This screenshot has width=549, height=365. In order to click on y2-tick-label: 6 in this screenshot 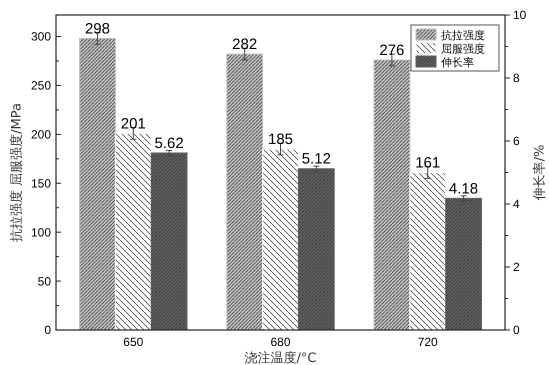, I will do `click(516, 141)`.